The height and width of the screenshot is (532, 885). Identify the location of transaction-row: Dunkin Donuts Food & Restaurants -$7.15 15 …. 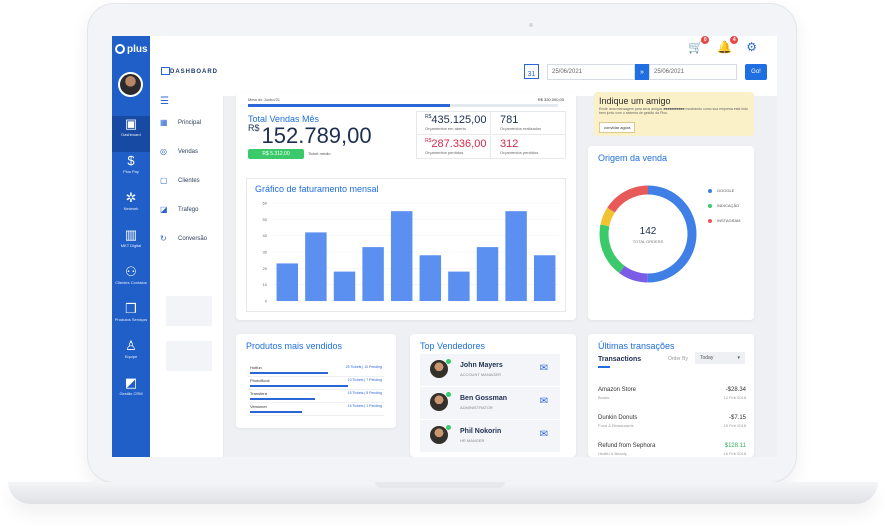
(672, 424).